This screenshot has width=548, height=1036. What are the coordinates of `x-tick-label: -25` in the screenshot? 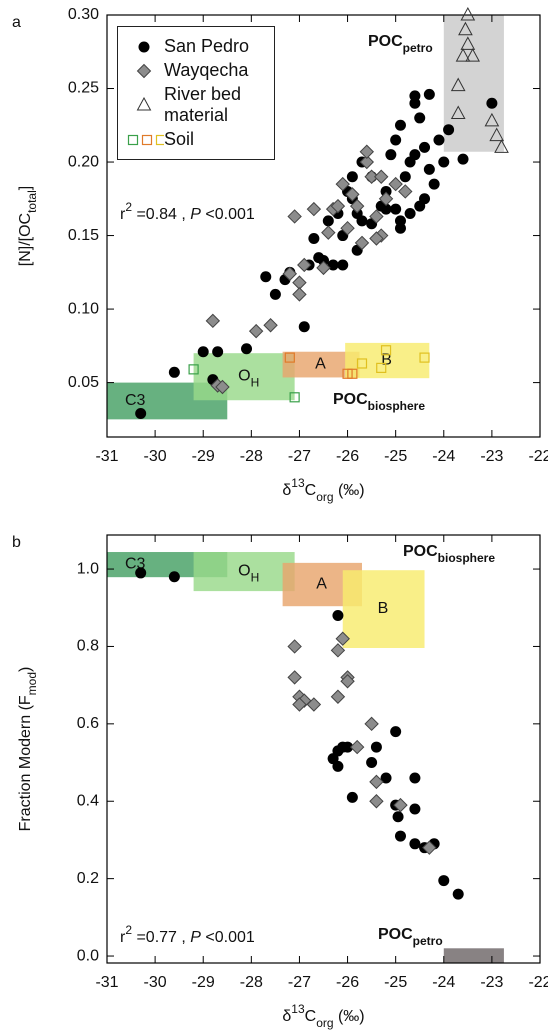 It's located at (395, 982).